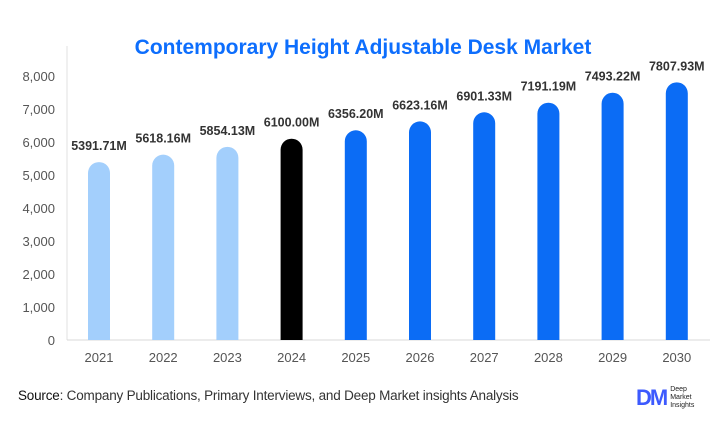 This screenshot has height=443, width=726. I want to click on x-tick-label: 2030, so click(676, 357).